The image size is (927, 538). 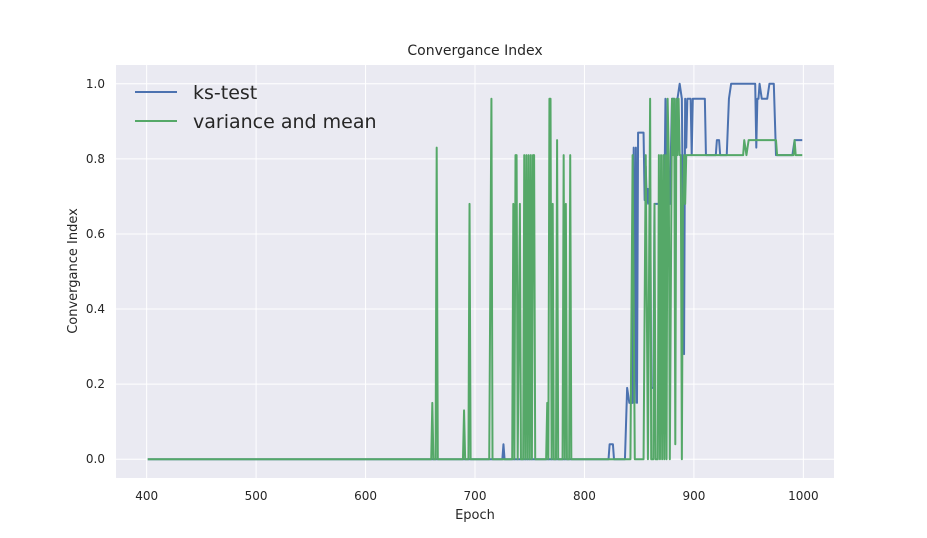 I want to click on y-tick-label: 0.8, so click(x=95, y=159).